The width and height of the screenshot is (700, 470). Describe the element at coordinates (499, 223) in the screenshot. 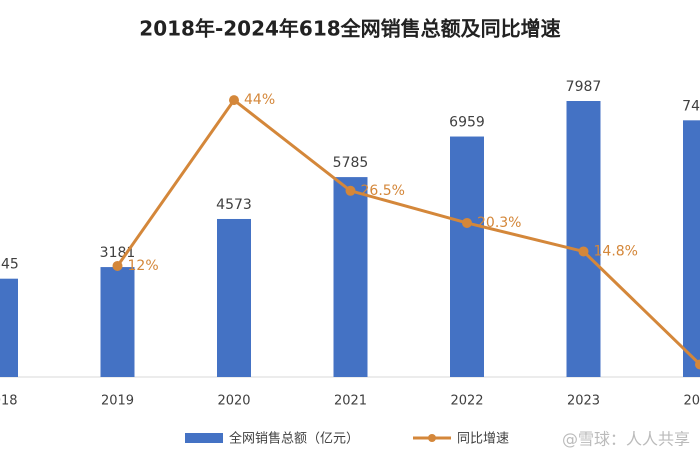

I see `line-value-label: 20.3%` at that location.